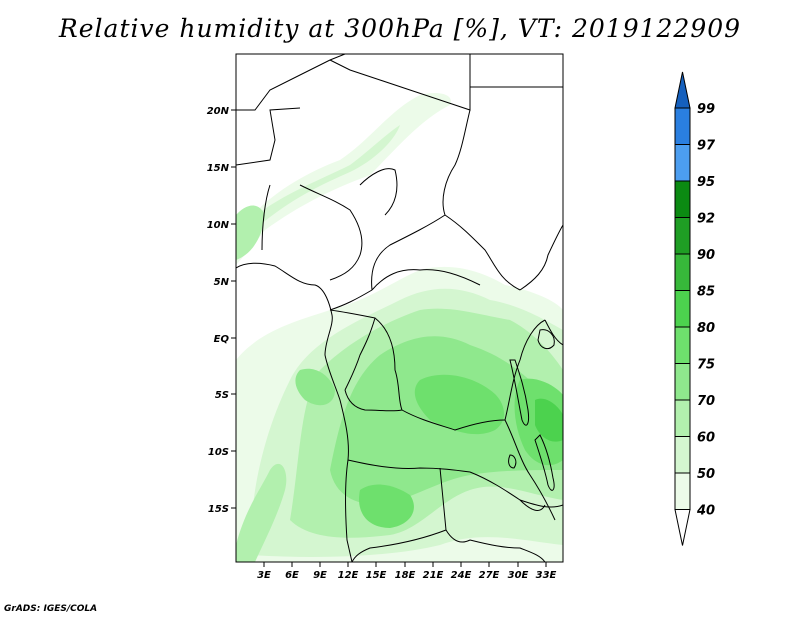  I want to click on lon-tick-label: 27E, so click(489, 575).